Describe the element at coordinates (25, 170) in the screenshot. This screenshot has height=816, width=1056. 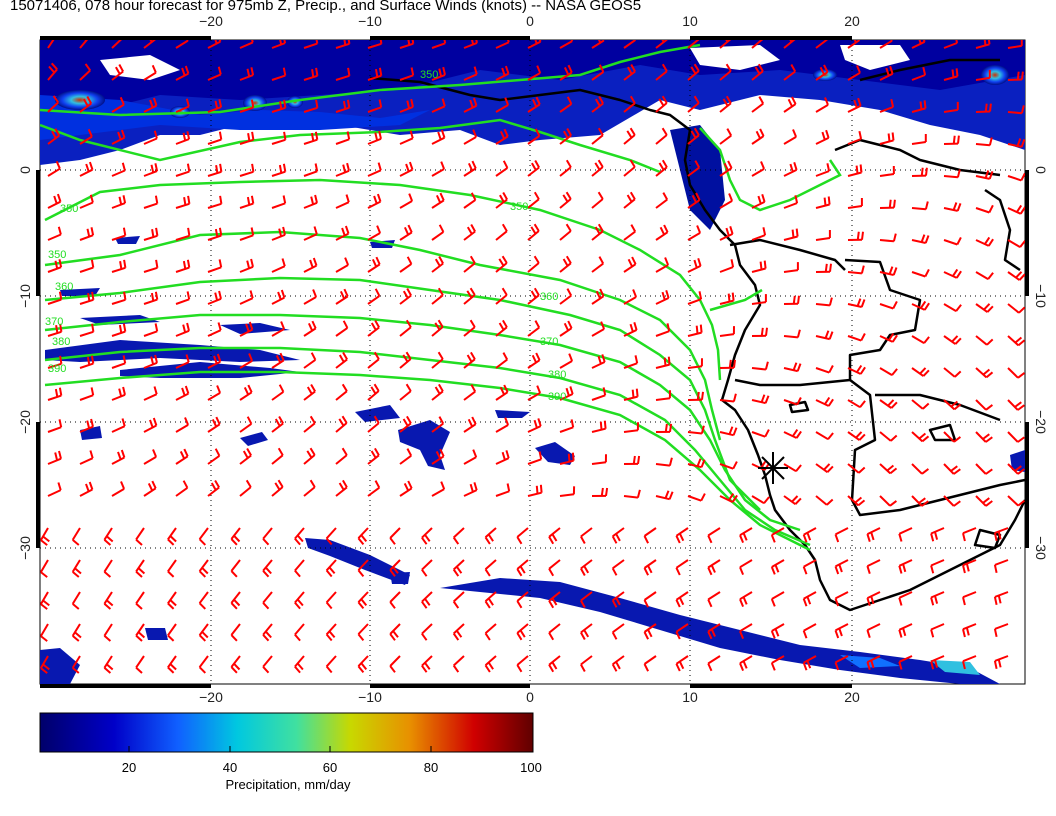
I see `lat-label: 0` at that location.